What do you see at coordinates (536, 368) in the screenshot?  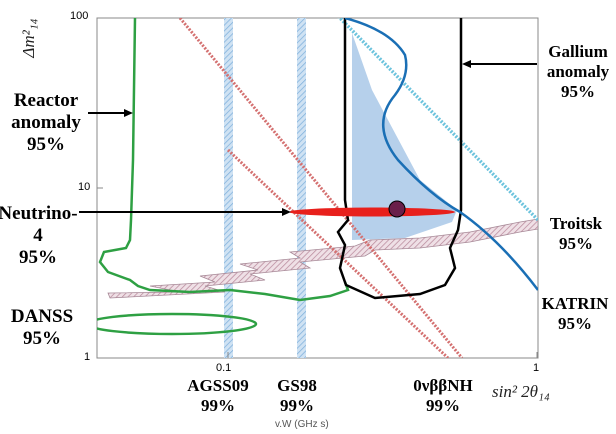 I see `x-tick-1: 1` at bounding box center [536, 368].